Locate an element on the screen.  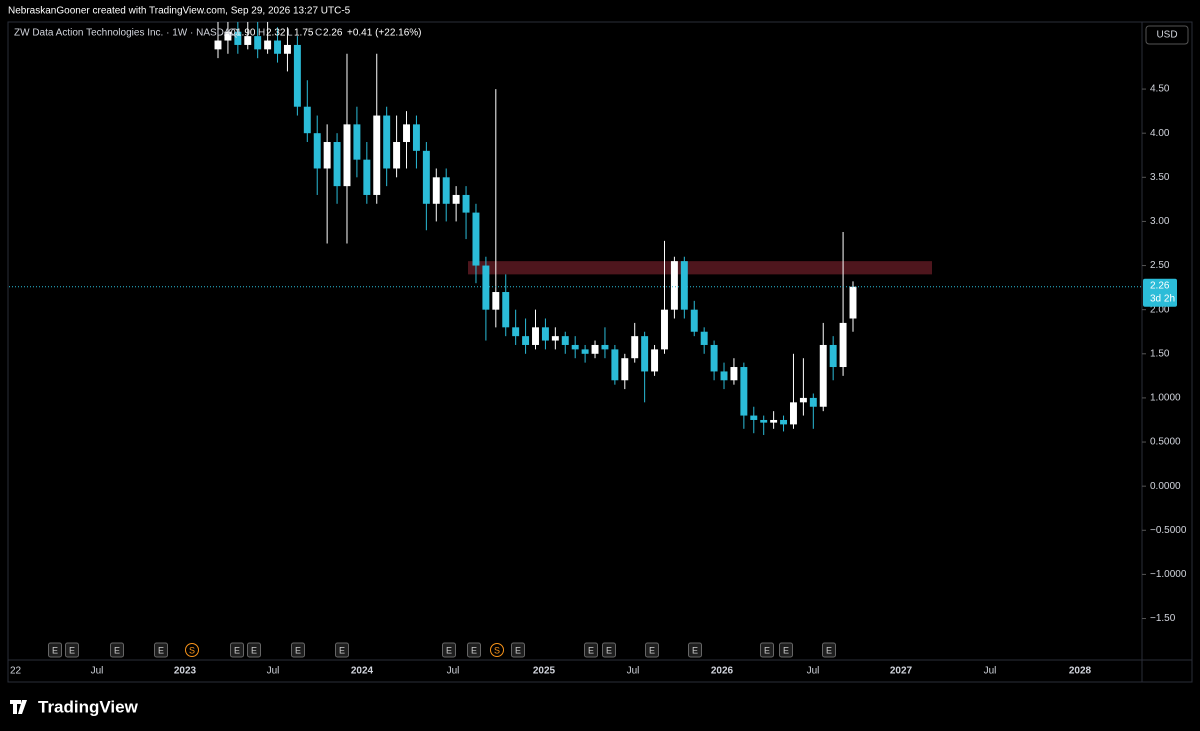
y-tick-label: 3.50 is located at coordinates (1160, 177).